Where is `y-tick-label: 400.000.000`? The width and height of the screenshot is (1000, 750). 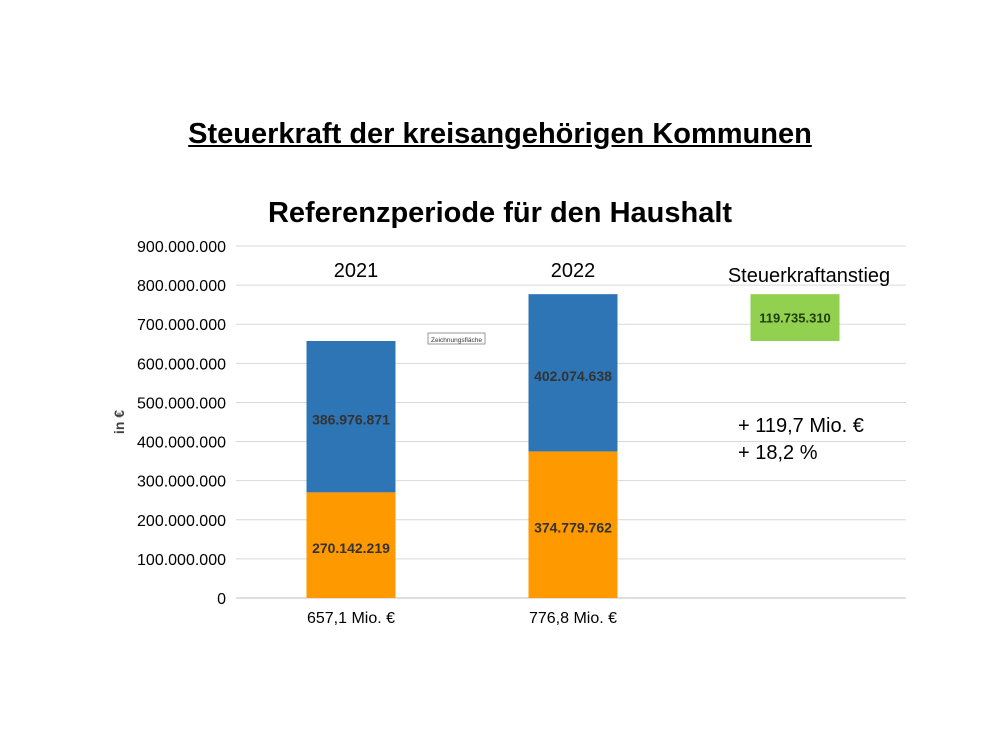 y-tick-label: 400.000.000 is located at coordinates (181, 443).